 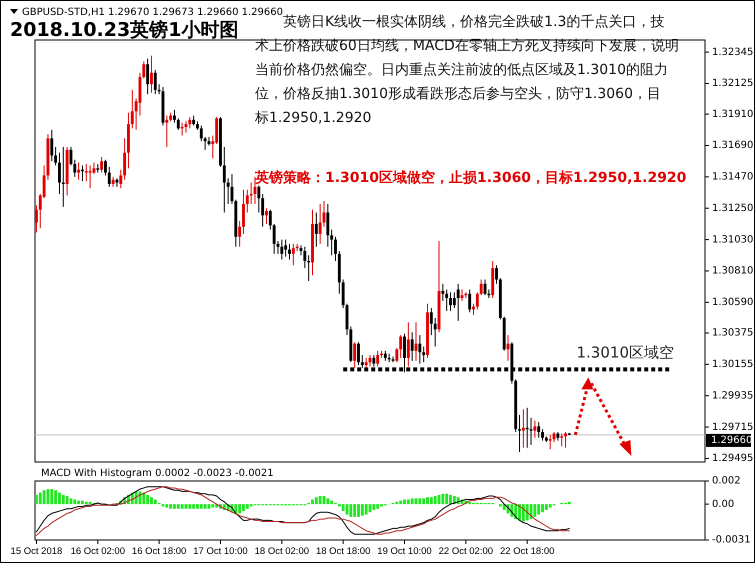 What do you see at coordinates (733, 333) in the screenshot?
I see `y-tick-label: 1.30375` at bounding box center [733, 333].